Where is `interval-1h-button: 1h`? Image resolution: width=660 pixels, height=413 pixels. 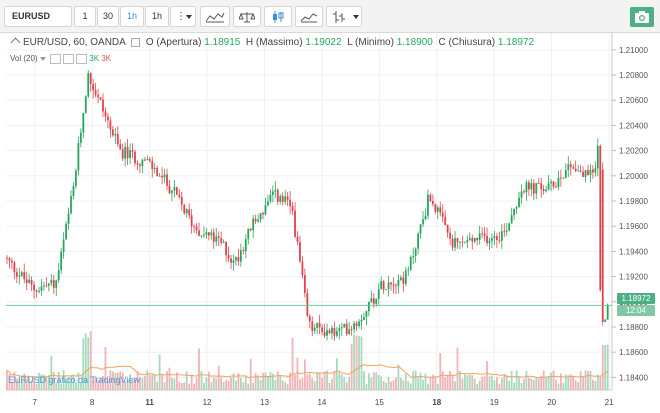 interval-1h-button: 1h is located at coordinates (132, 16).